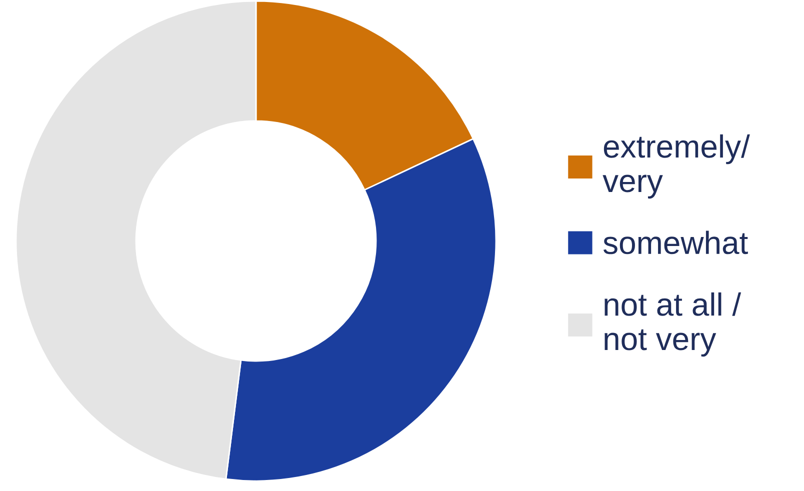 Image resolution: width=804 pixels, height=491 pixels. I want to click on legend-label: not at all / not very, so click(673, 324).